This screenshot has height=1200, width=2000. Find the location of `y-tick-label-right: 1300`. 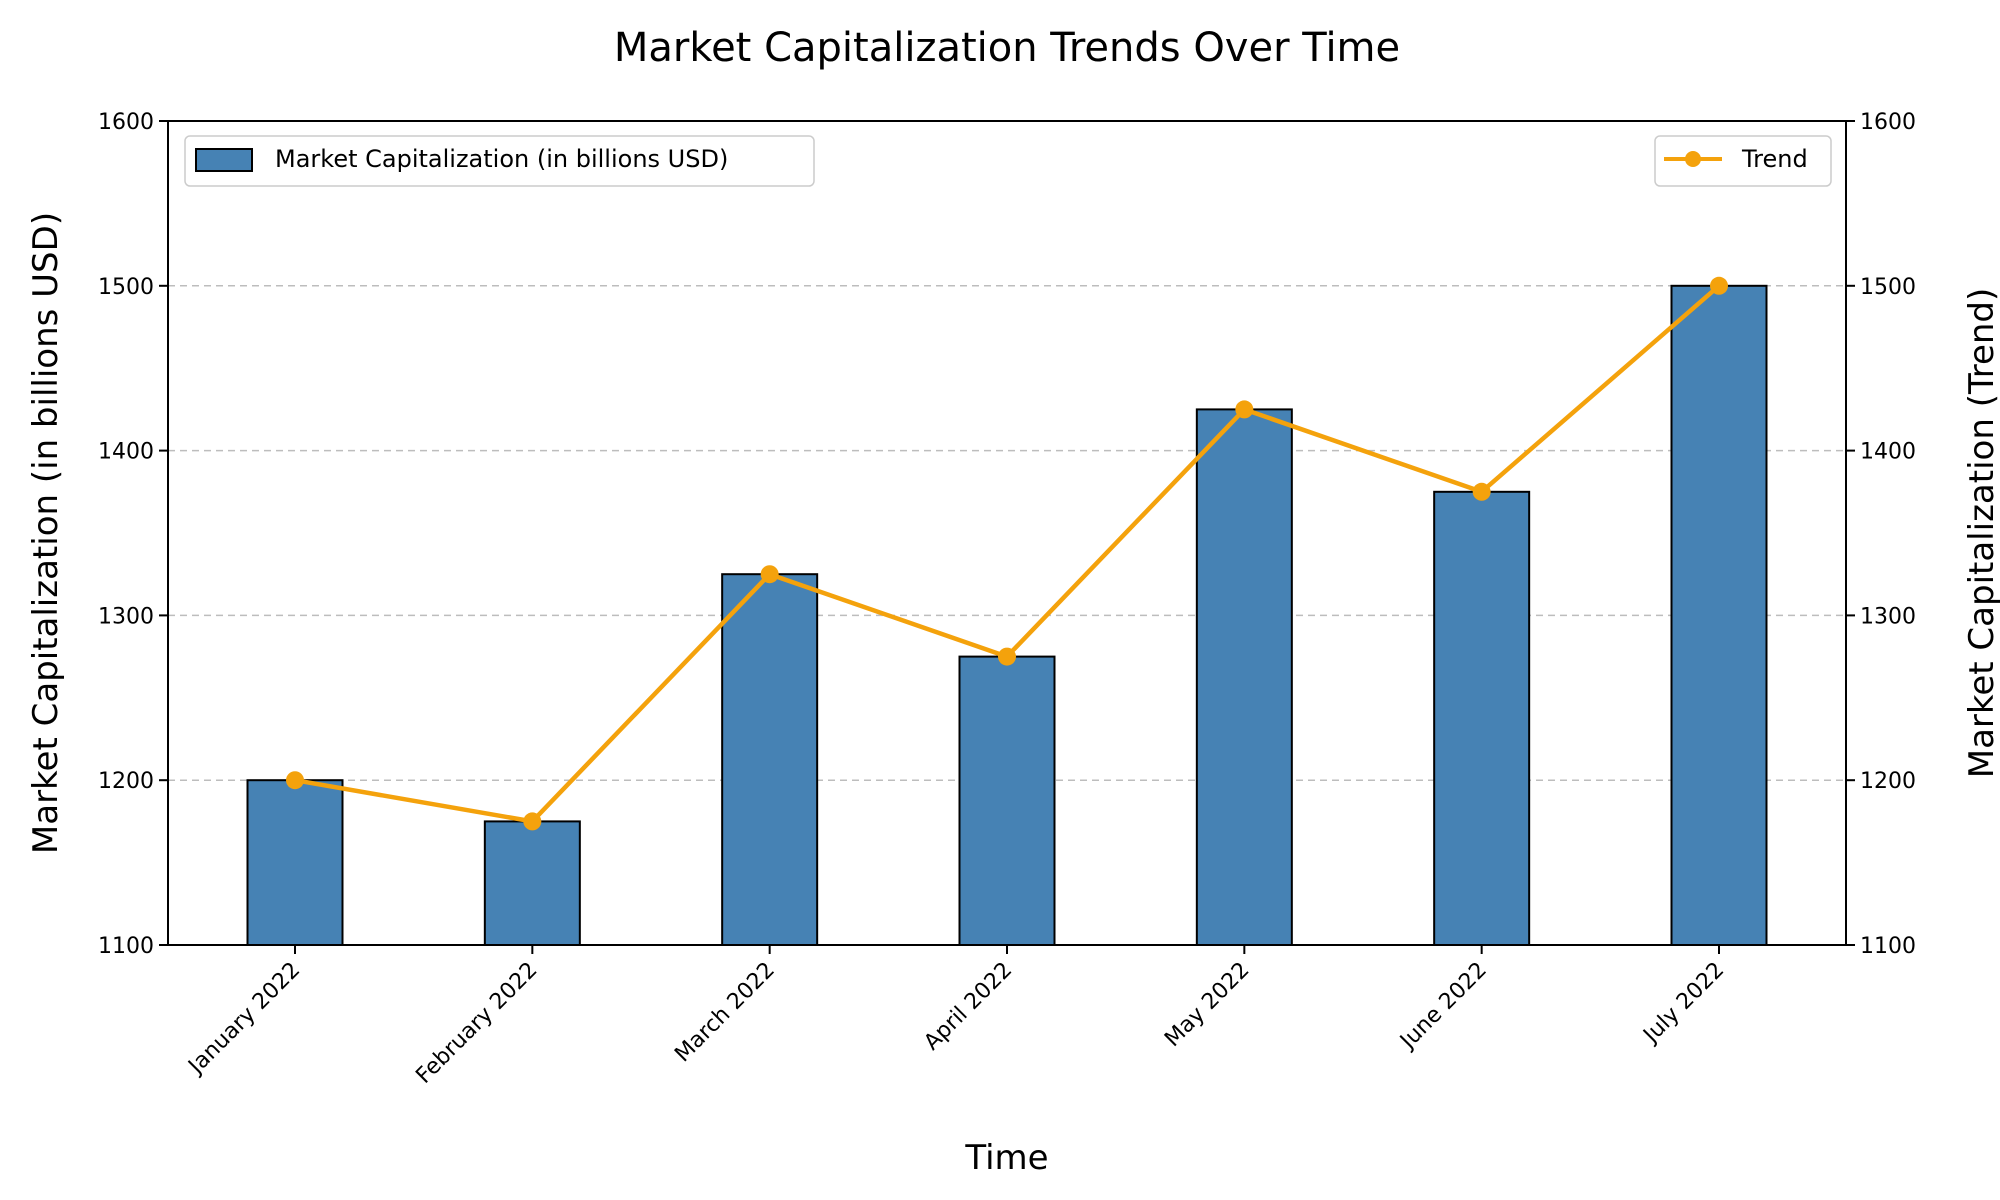

y-tick-label-right: 1300 is located at coordinates (1888, 616).